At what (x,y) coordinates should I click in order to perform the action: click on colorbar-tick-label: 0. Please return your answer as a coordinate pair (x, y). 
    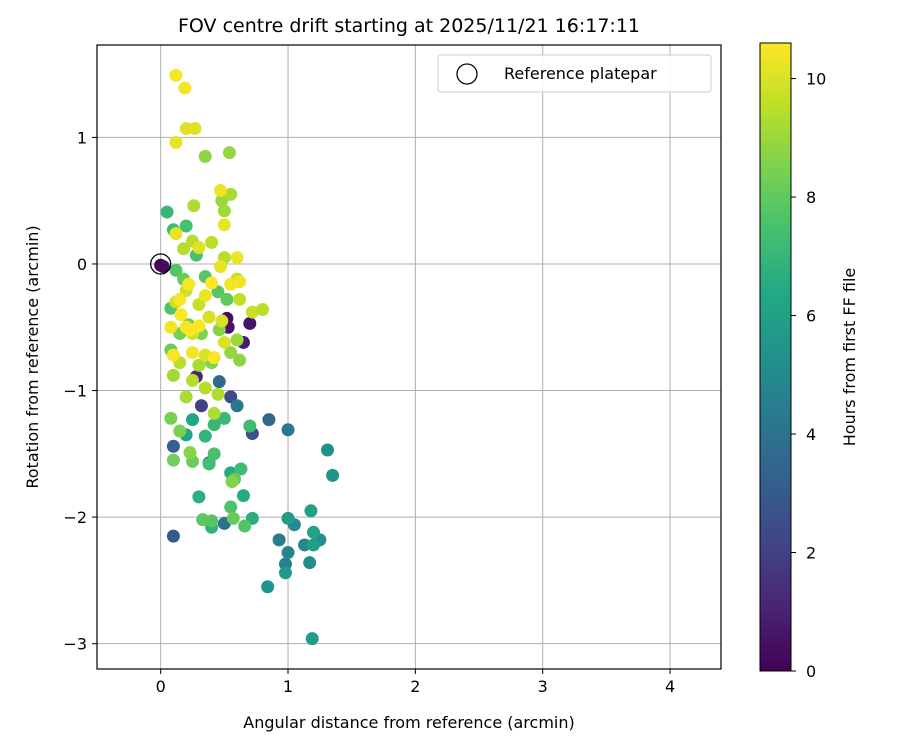
    Looking at the image, I should click on (811, 671).